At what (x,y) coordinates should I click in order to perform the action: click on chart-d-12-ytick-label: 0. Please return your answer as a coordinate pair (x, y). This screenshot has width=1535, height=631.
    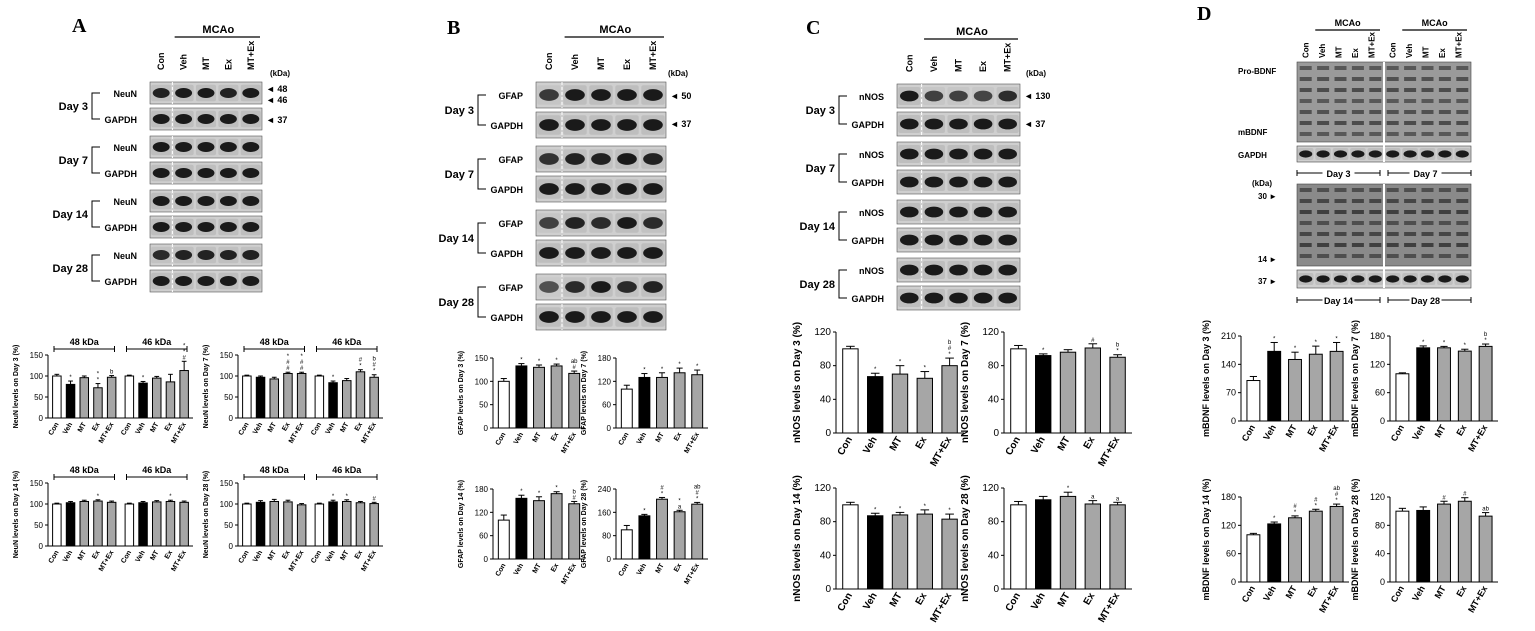
    Looking at the image, I should click on (1233, 421).